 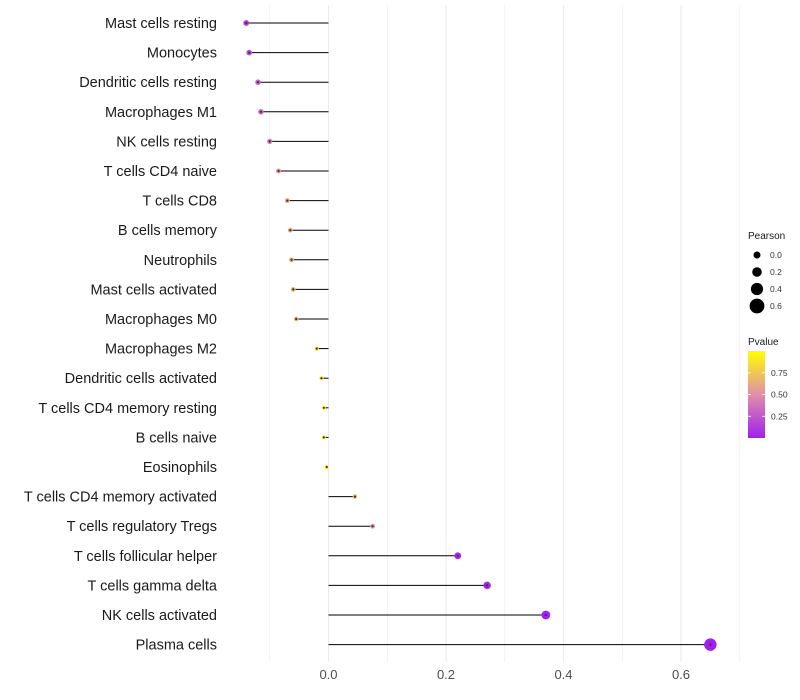 What do you see at coordinates (120, 498) in the screenshot?
I see `category-label: T cells CD4 memory activated` at bounding box center [120, 498].